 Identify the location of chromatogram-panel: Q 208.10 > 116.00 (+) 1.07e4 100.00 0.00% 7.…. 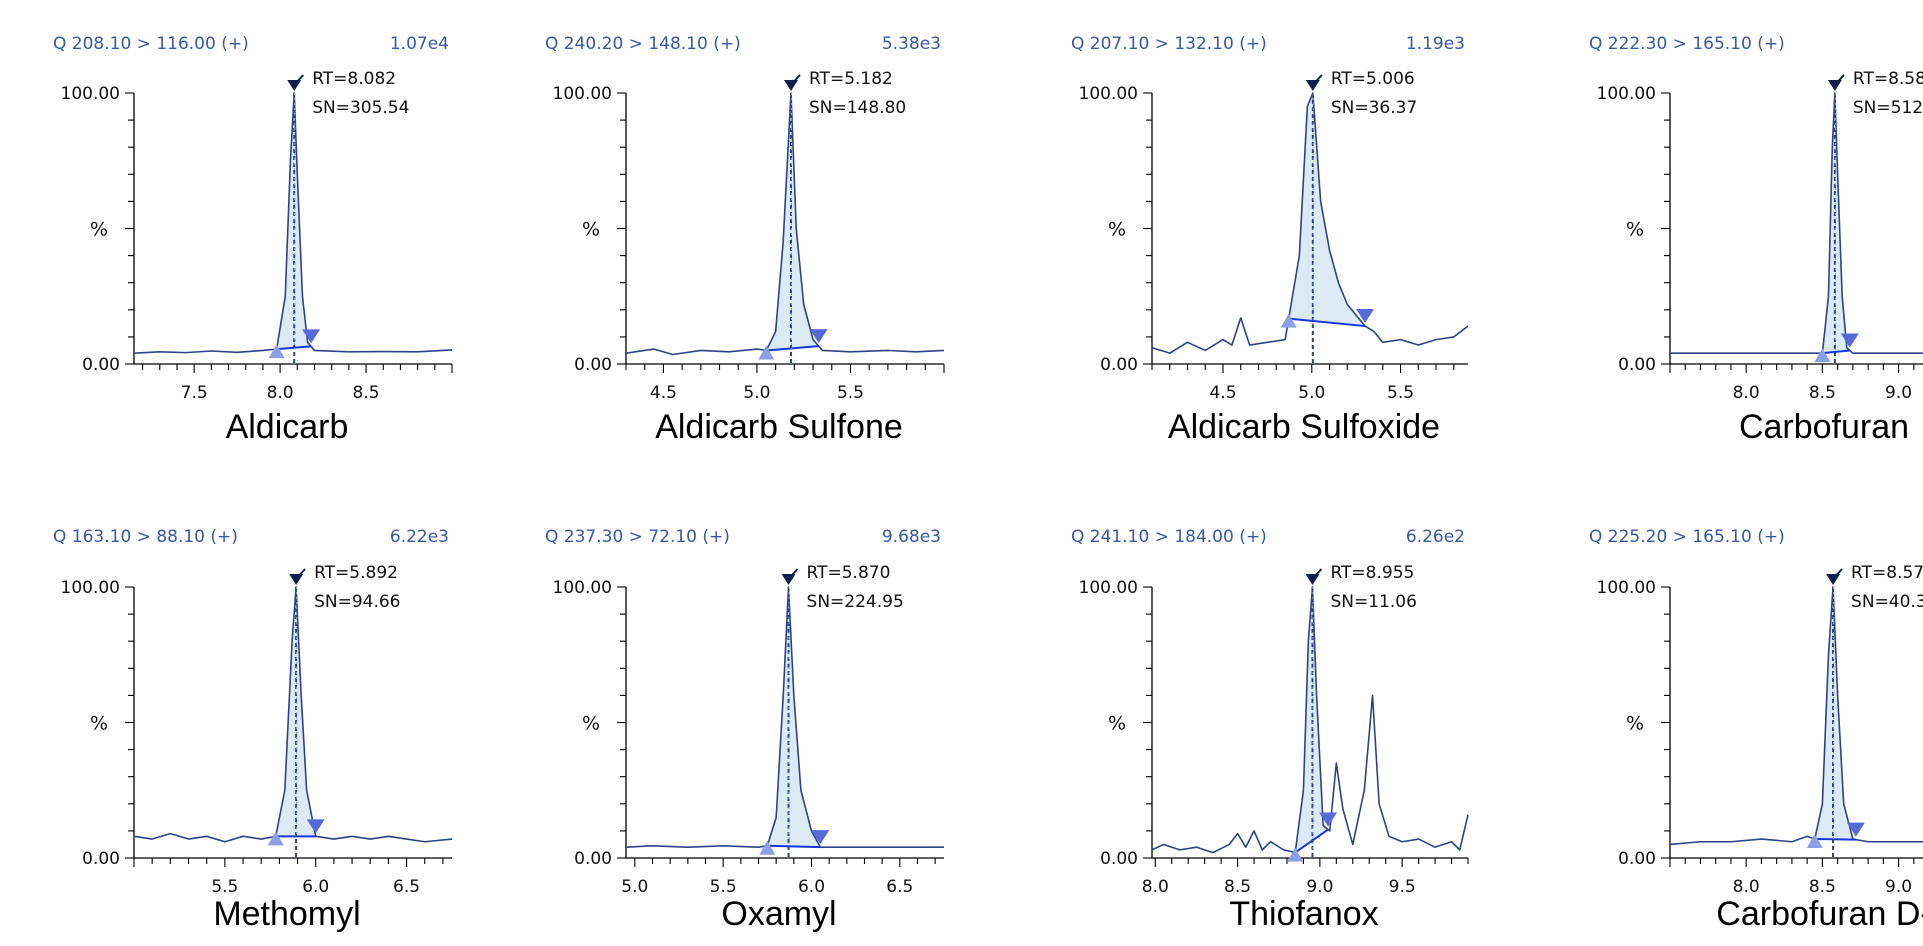
(253, 240).